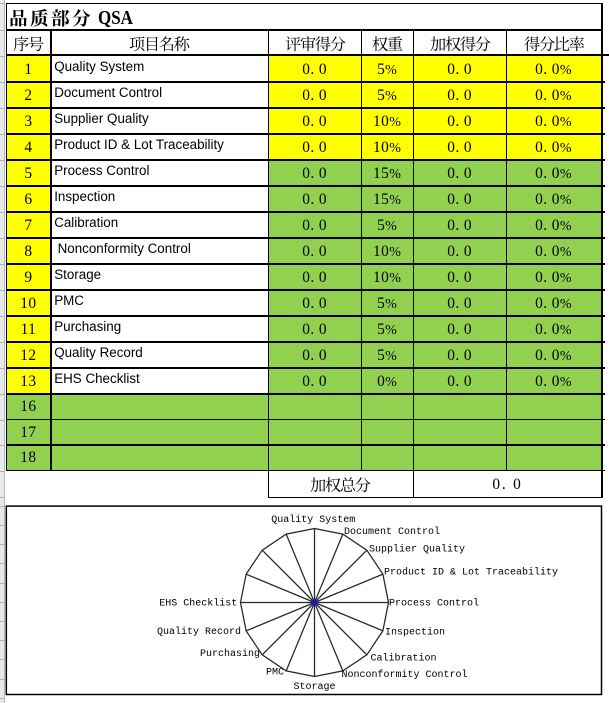 The image size is (609, 703). Describe the element at coordinates (415, 633) in the screenshot. I see `svg-text: Inspection` at that location.